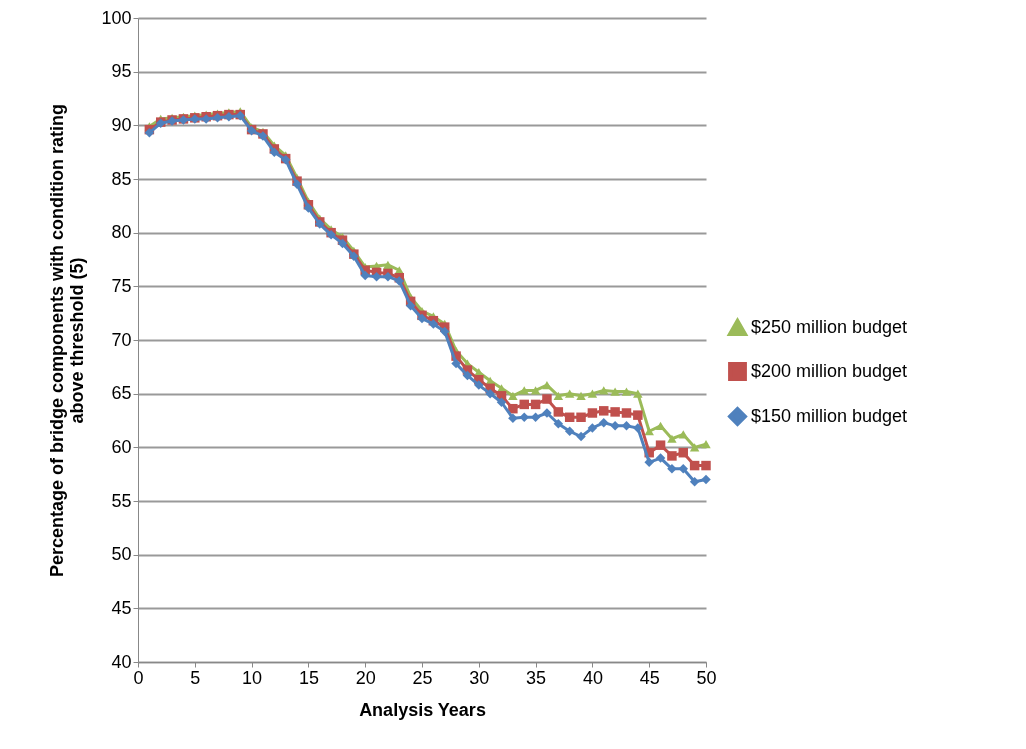 The height and width of the screenshot is (749, 1026). I want to click on x-tick-label: 25, so click(422, 677).